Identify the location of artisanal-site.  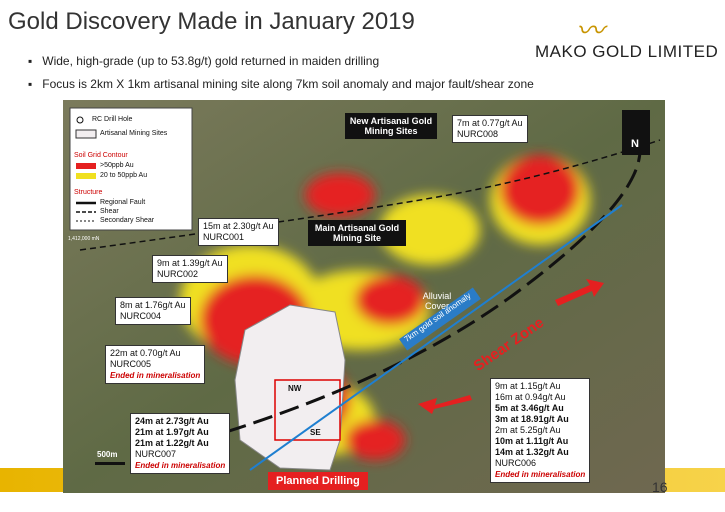
(290, 387).